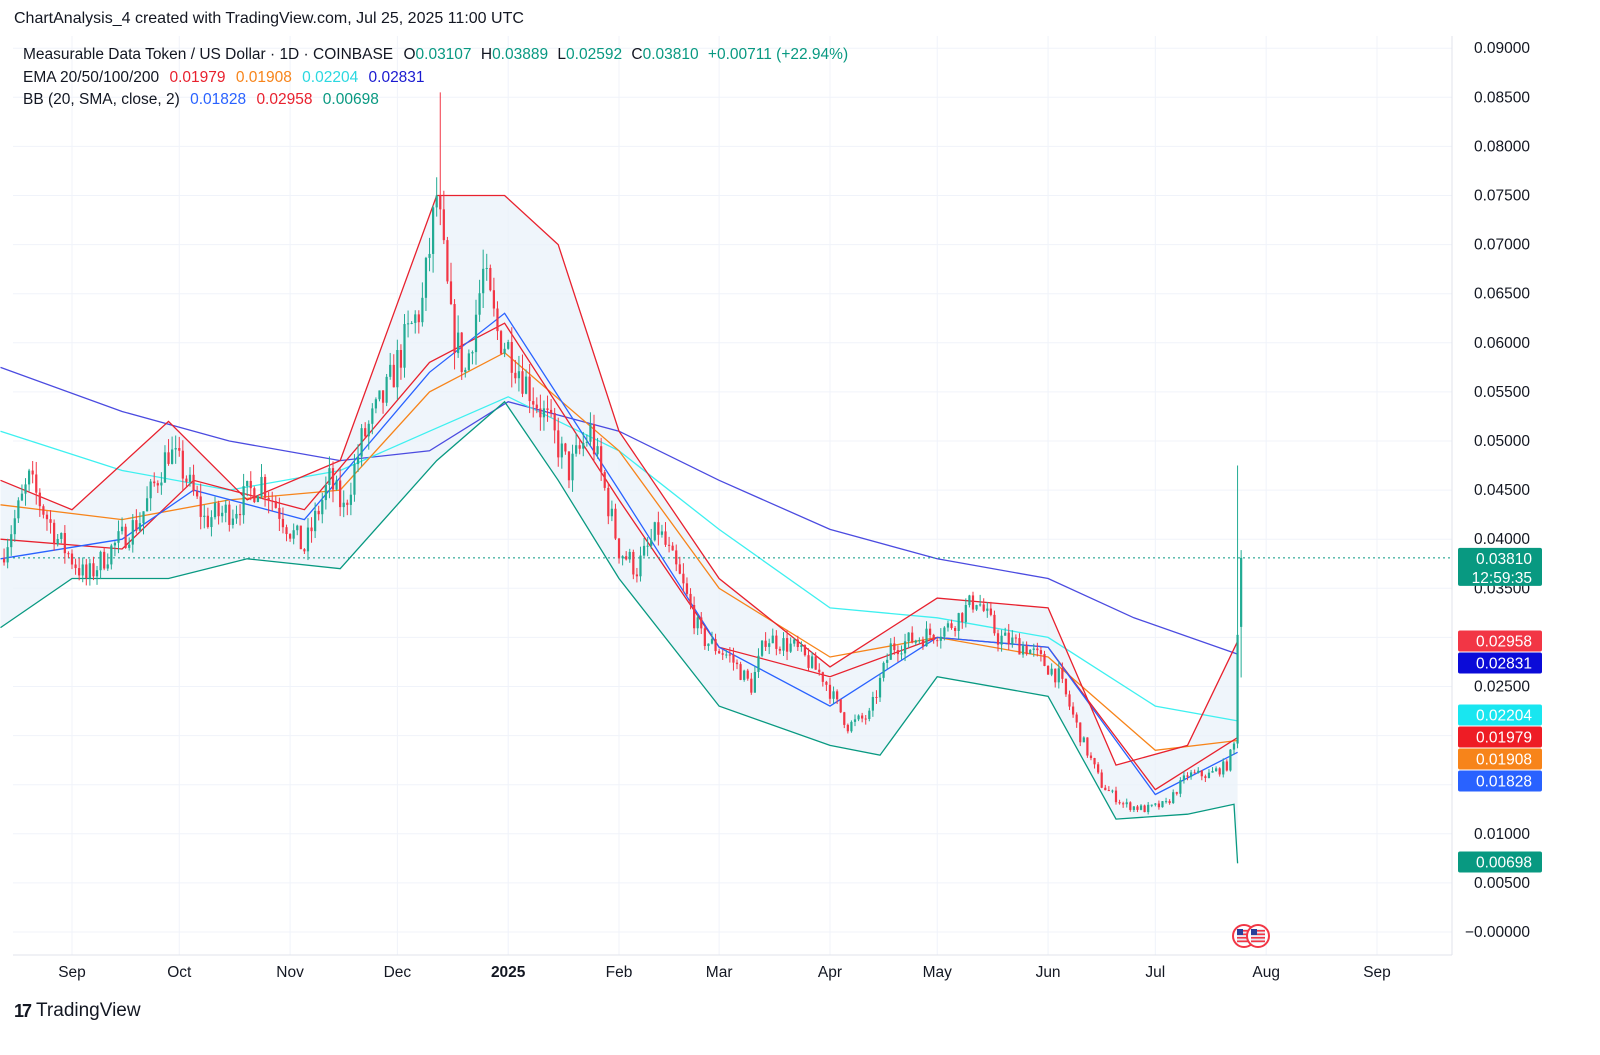 The image size is (1600, 1055). I want to click on y-tick-label: 0.08500, so click(1502, 97).